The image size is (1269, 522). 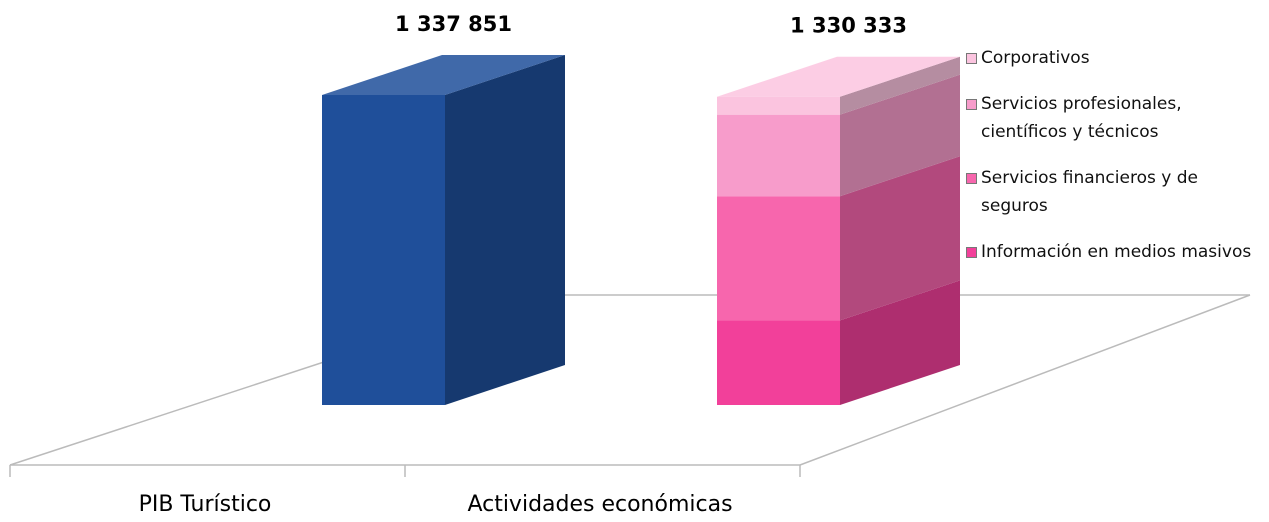 I want to click on legend-item: Corporativos, so click(x=1111, y=58).